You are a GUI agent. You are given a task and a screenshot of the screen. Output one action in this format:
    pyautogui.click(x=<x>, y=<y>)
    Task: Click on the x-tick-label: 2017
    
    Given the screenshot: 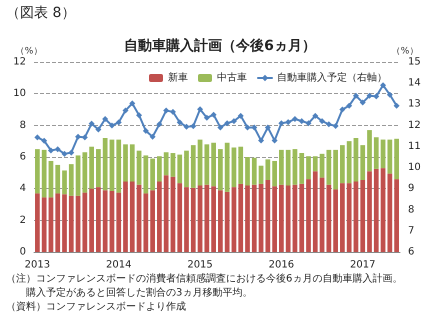 What is the action you would take?
    pyautogui.click(x=363, y=265)
    